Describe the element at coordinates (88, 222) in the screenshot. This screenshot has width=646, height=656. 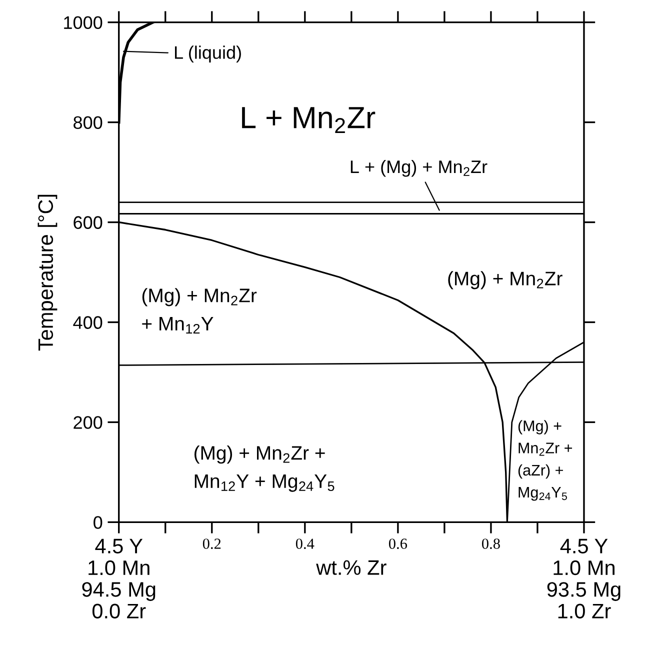
I see `y-tick-label: 600` at that location.